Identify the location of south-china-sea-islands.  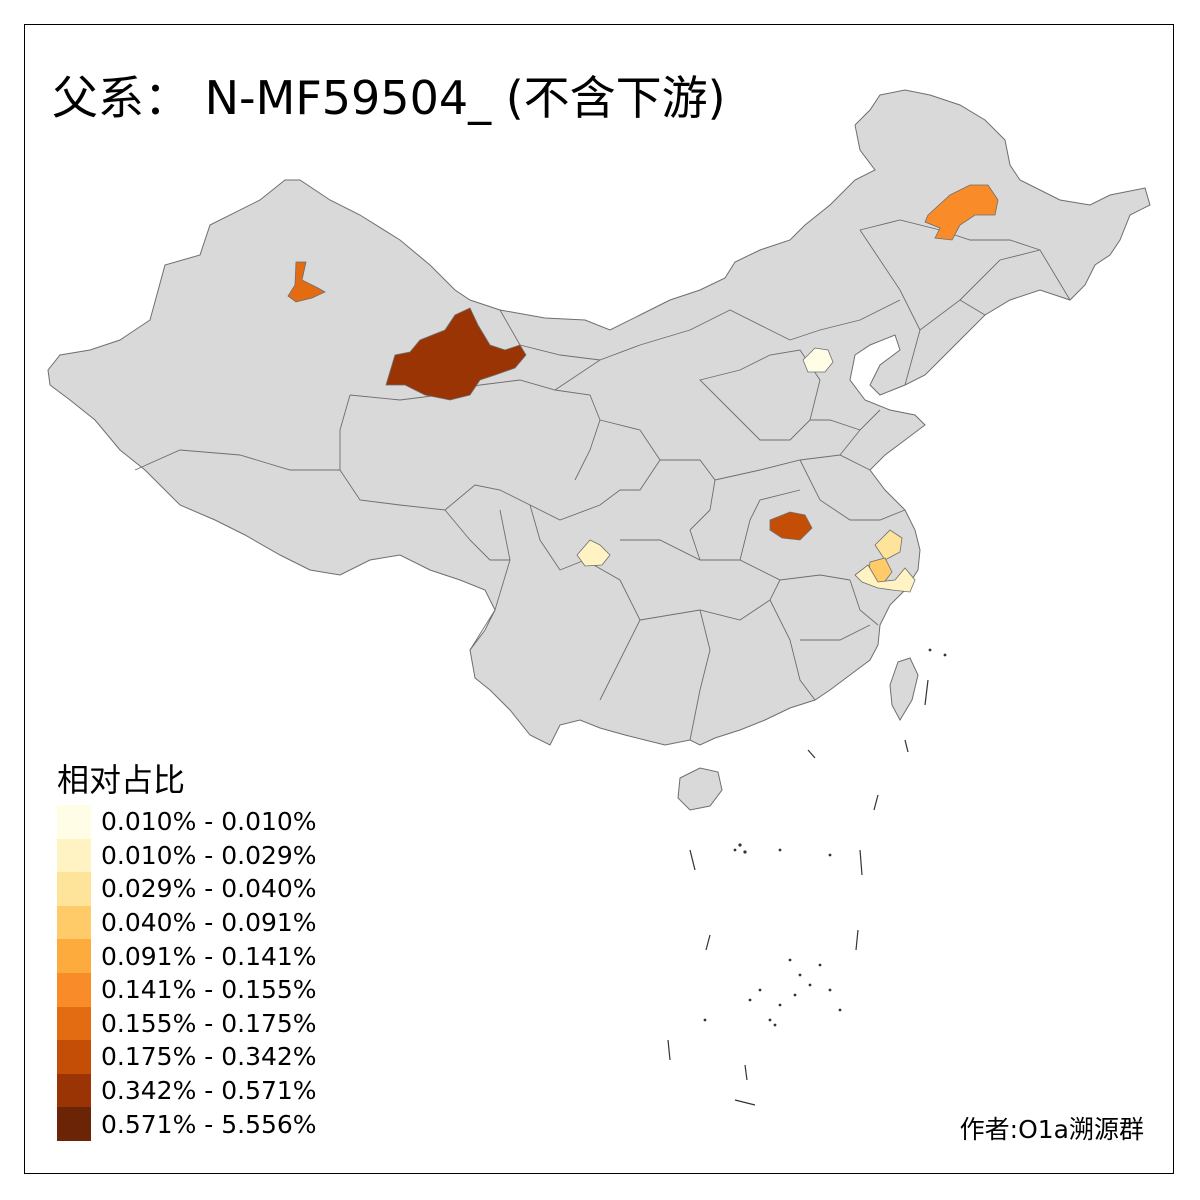
(798, 892).